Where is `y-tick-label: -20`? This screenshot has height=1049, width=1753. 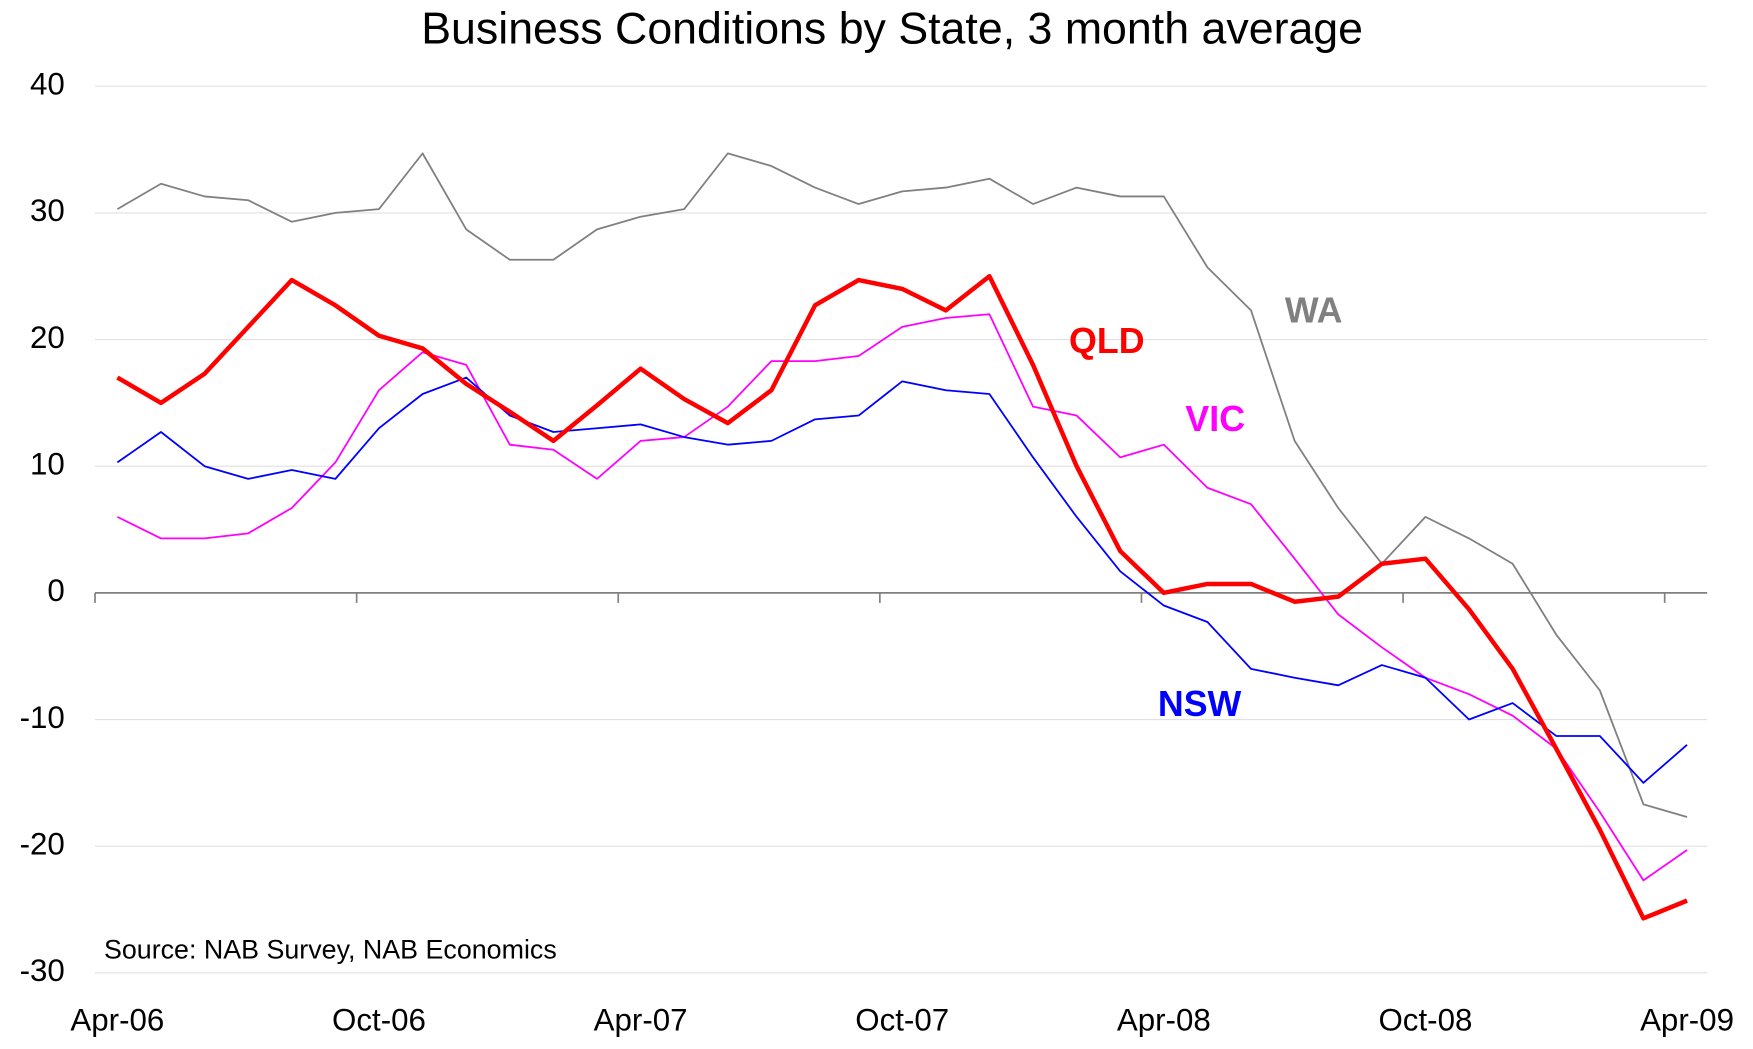
y-tick-label: -20 is located at coordinates (42, 843).